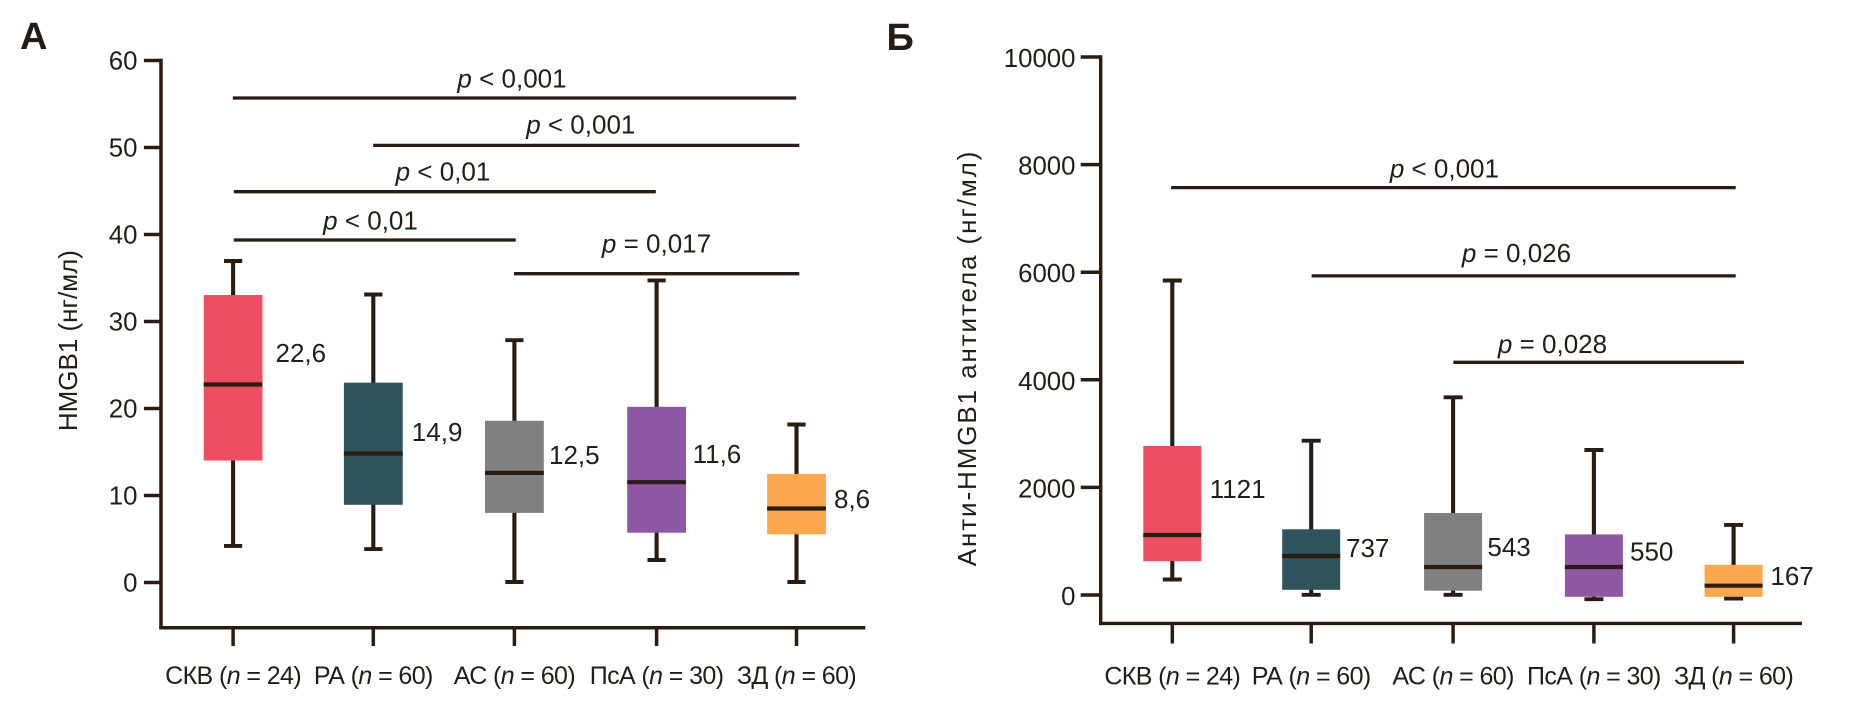 The height and width of the screenshot is (711, 1866). Describe the element at coordinates (33, 37) in the screenshot. I see `svg-text: А` at that location.